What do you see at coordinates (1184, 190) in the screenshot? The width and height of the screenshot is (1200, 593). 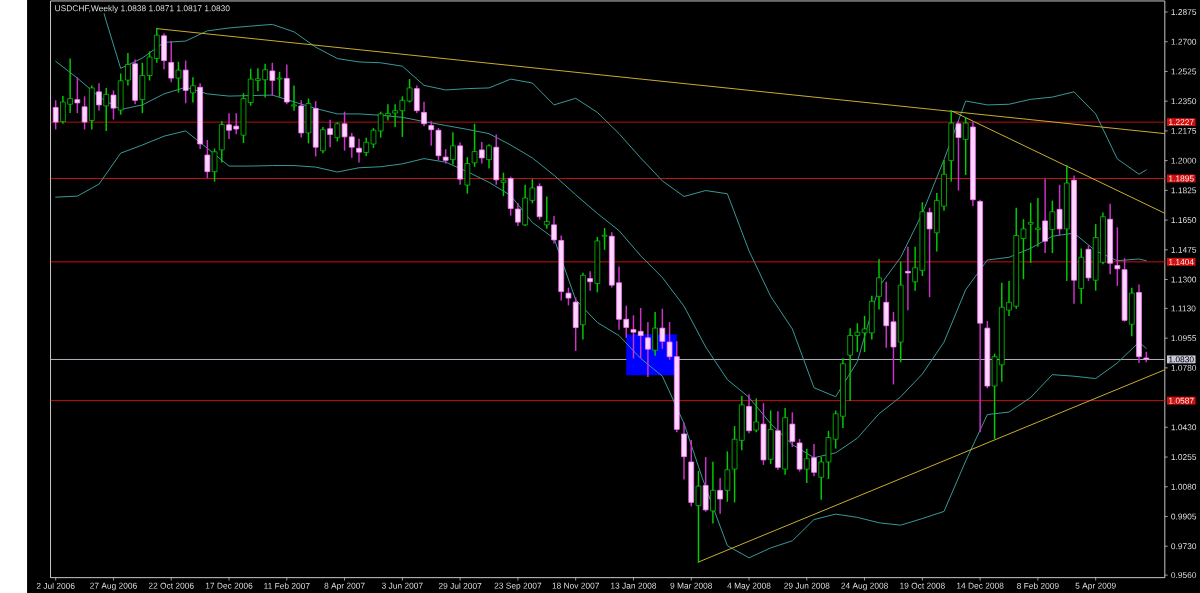 I see `y-tick-label: 1.1825` at bounding box center [1184, 190].